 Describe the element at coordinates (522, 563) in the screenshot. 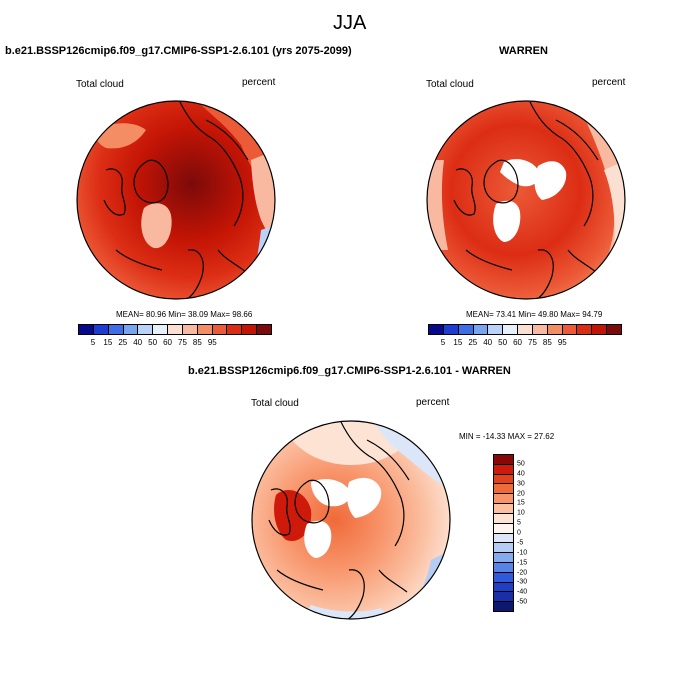

I see `colorbar-tick-label: -15` at that location.